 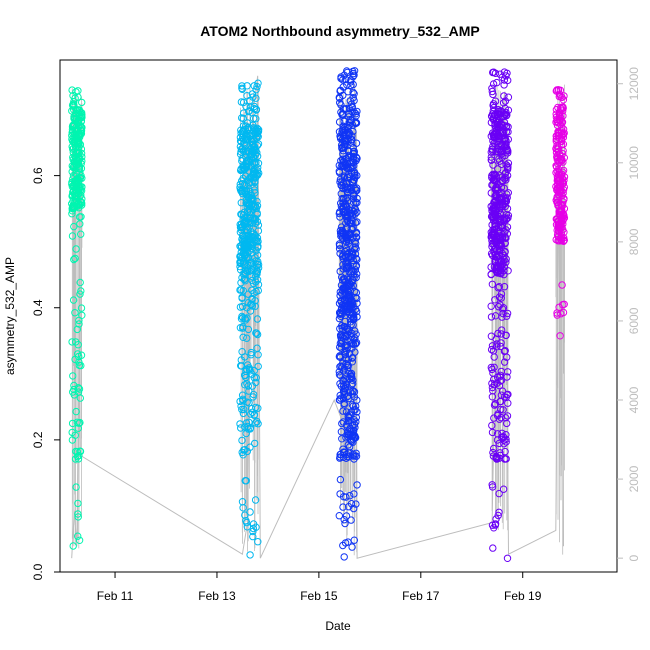 I want to click on y2-tick-label: 2000, so click(x=634, y=478).